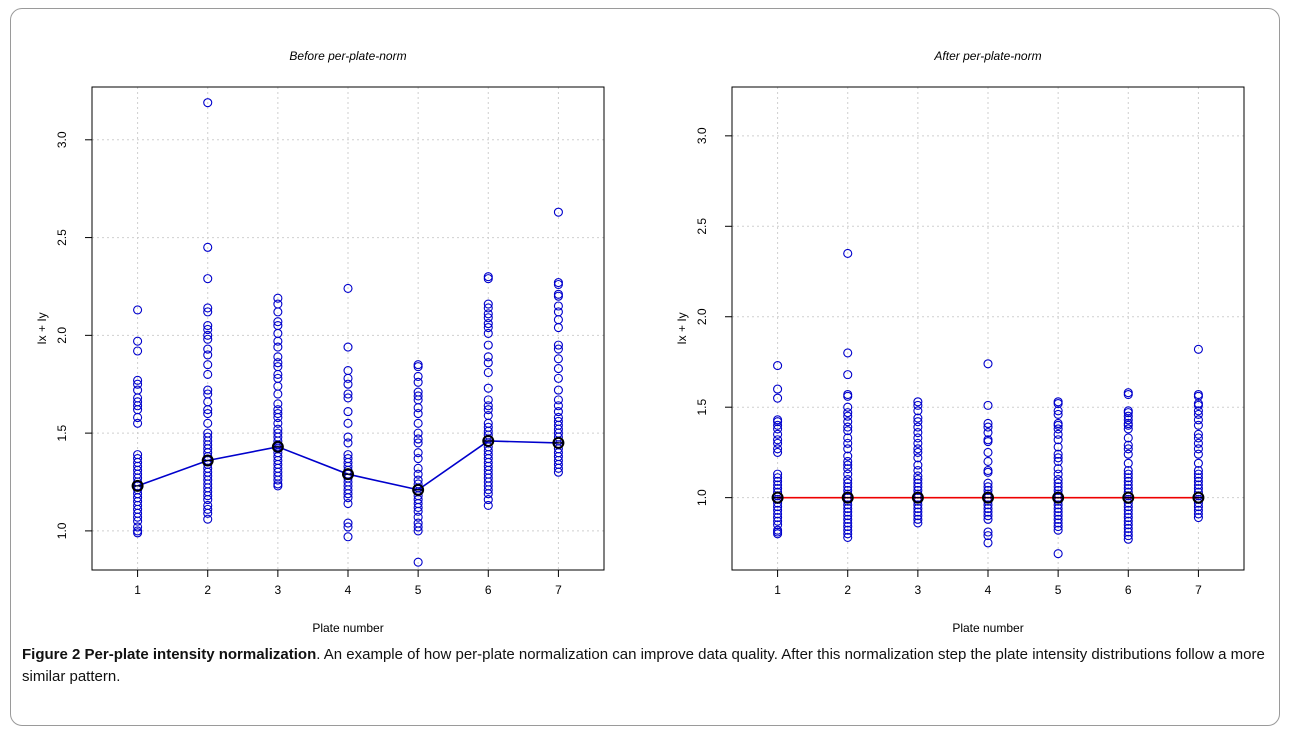 Image resolution: width=1292 pixels, height=734 pixels. I want to click on x-tick-label: 7, so click(558, 590).